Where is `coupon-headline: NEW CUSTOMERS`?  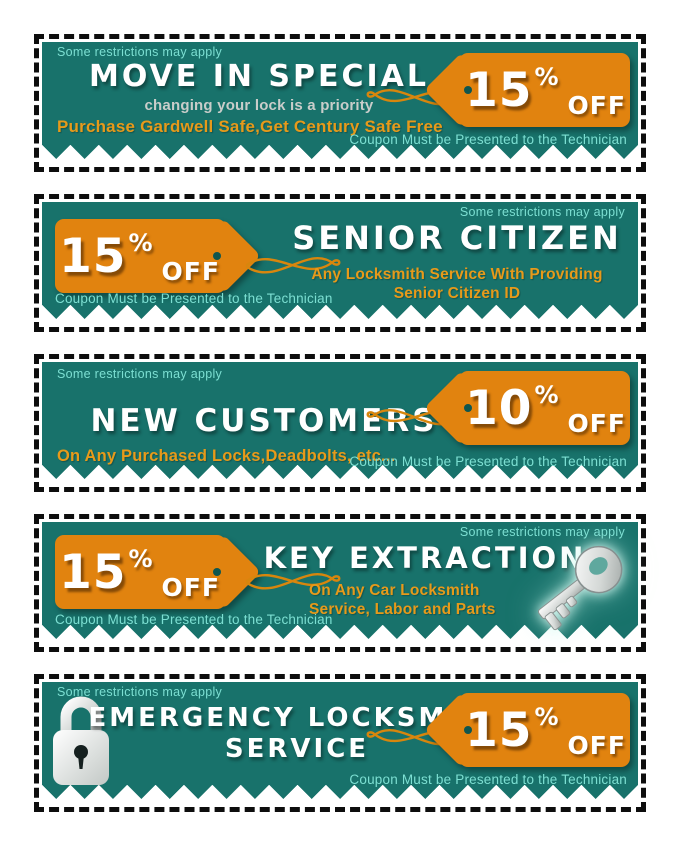 coupon-headline: NEW CUSTOMERS is located at coordinates (264, 421).